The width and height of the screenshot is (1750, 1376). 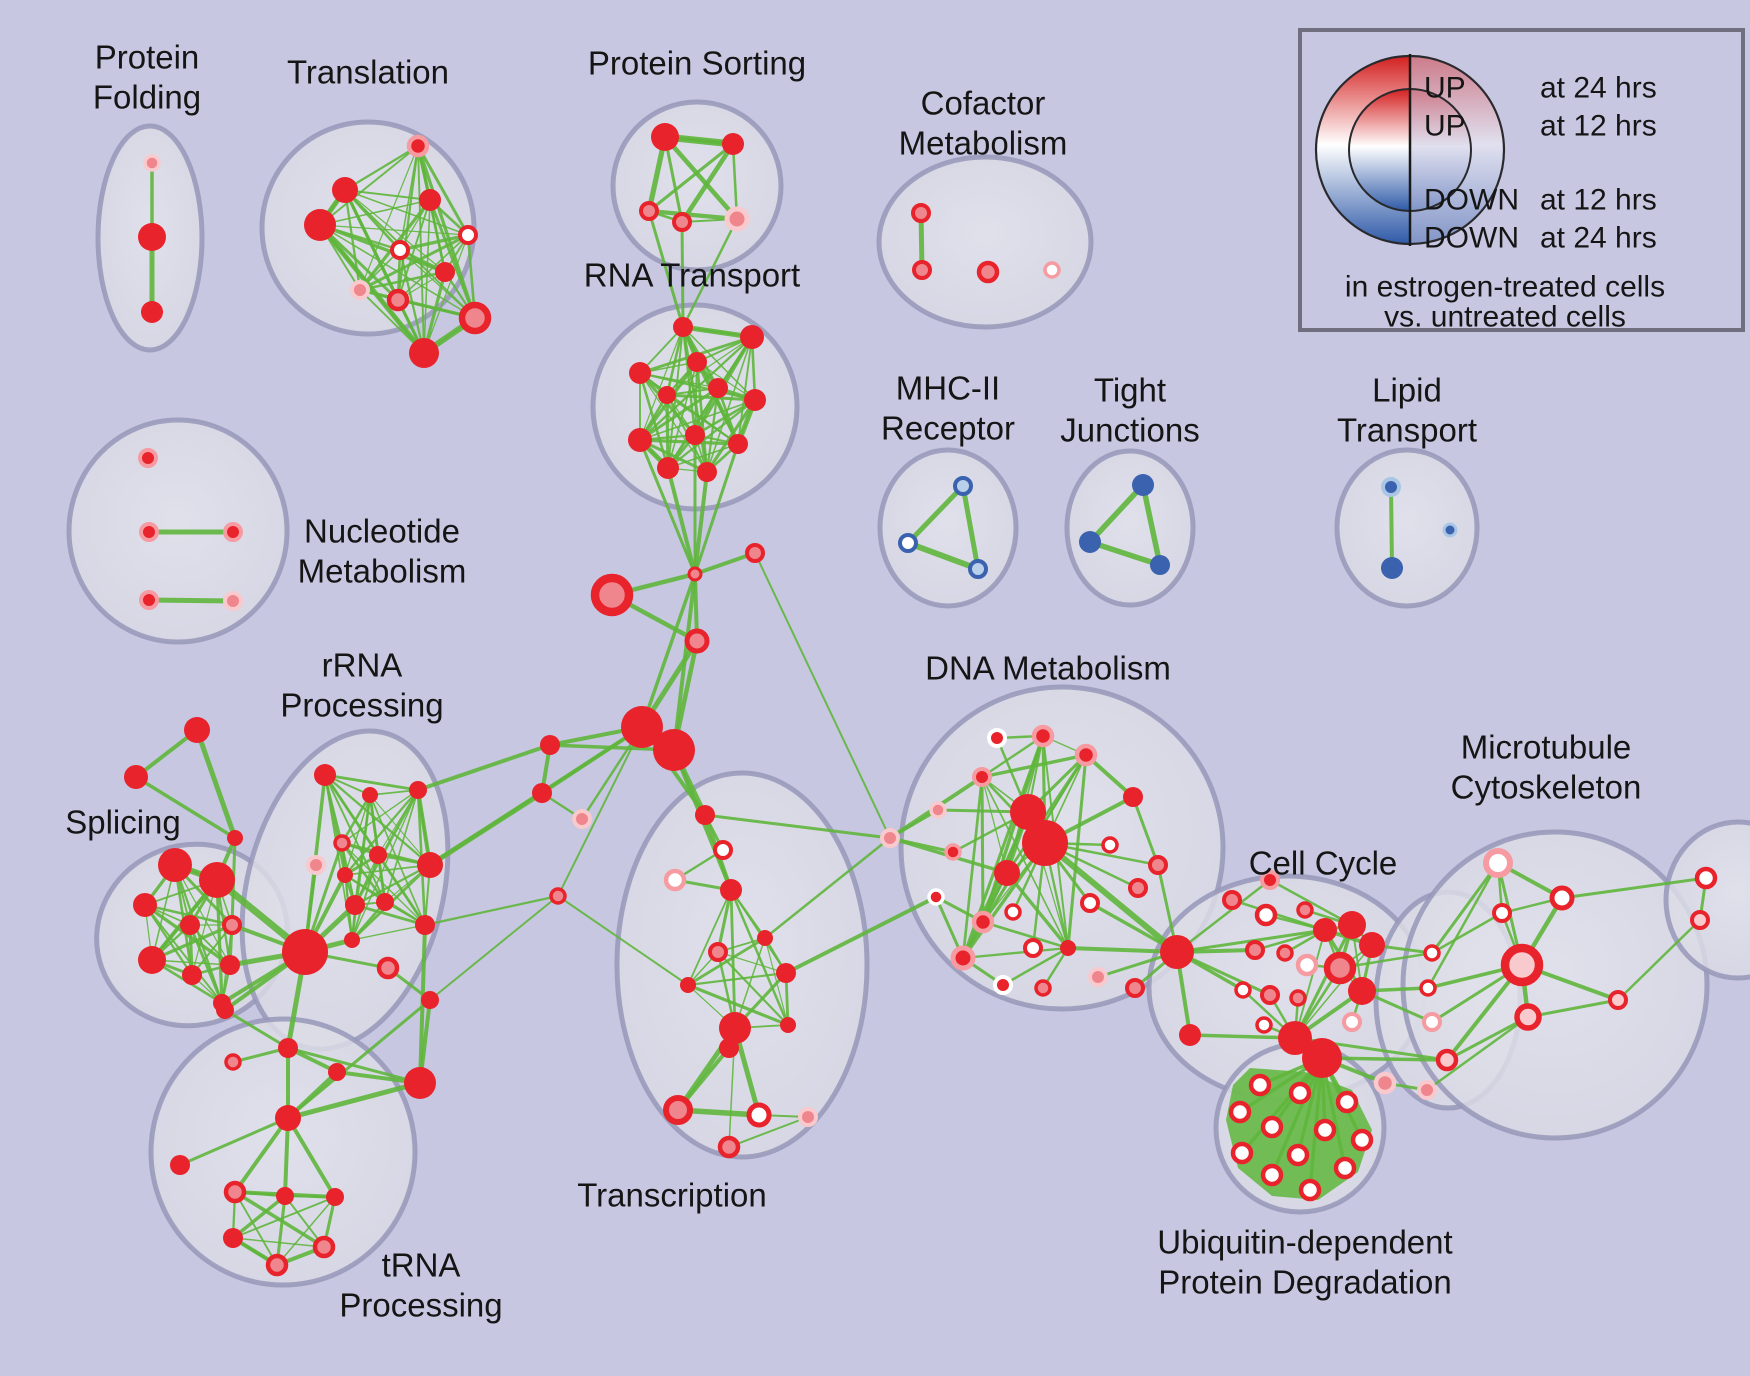 What do you see at coordinates (733, 144) in the screenshot?
I see `network-node-s1` at bounding box center [733, 144].